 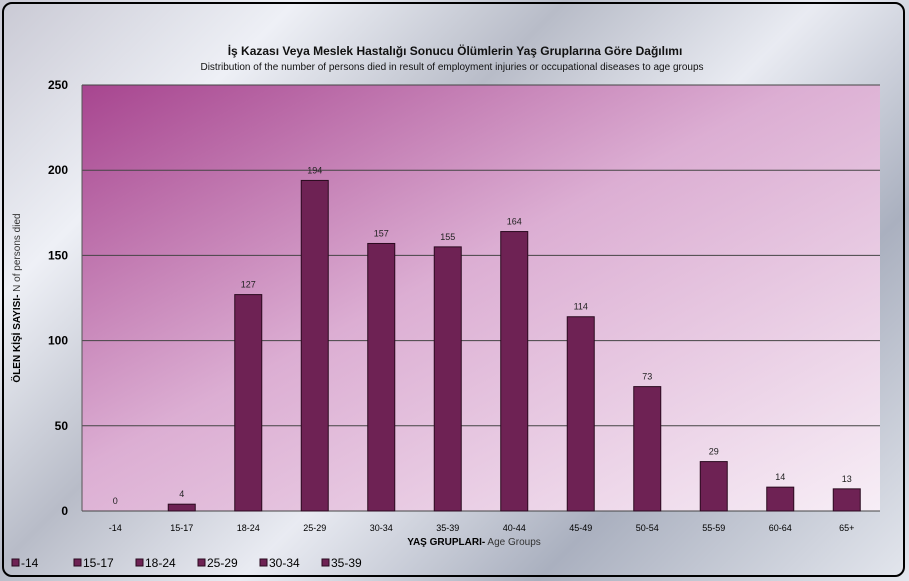 What do you see at coordinates (780, 477) in the screenshot?
I see `data-label: 14` at bounding box center [780, 477].